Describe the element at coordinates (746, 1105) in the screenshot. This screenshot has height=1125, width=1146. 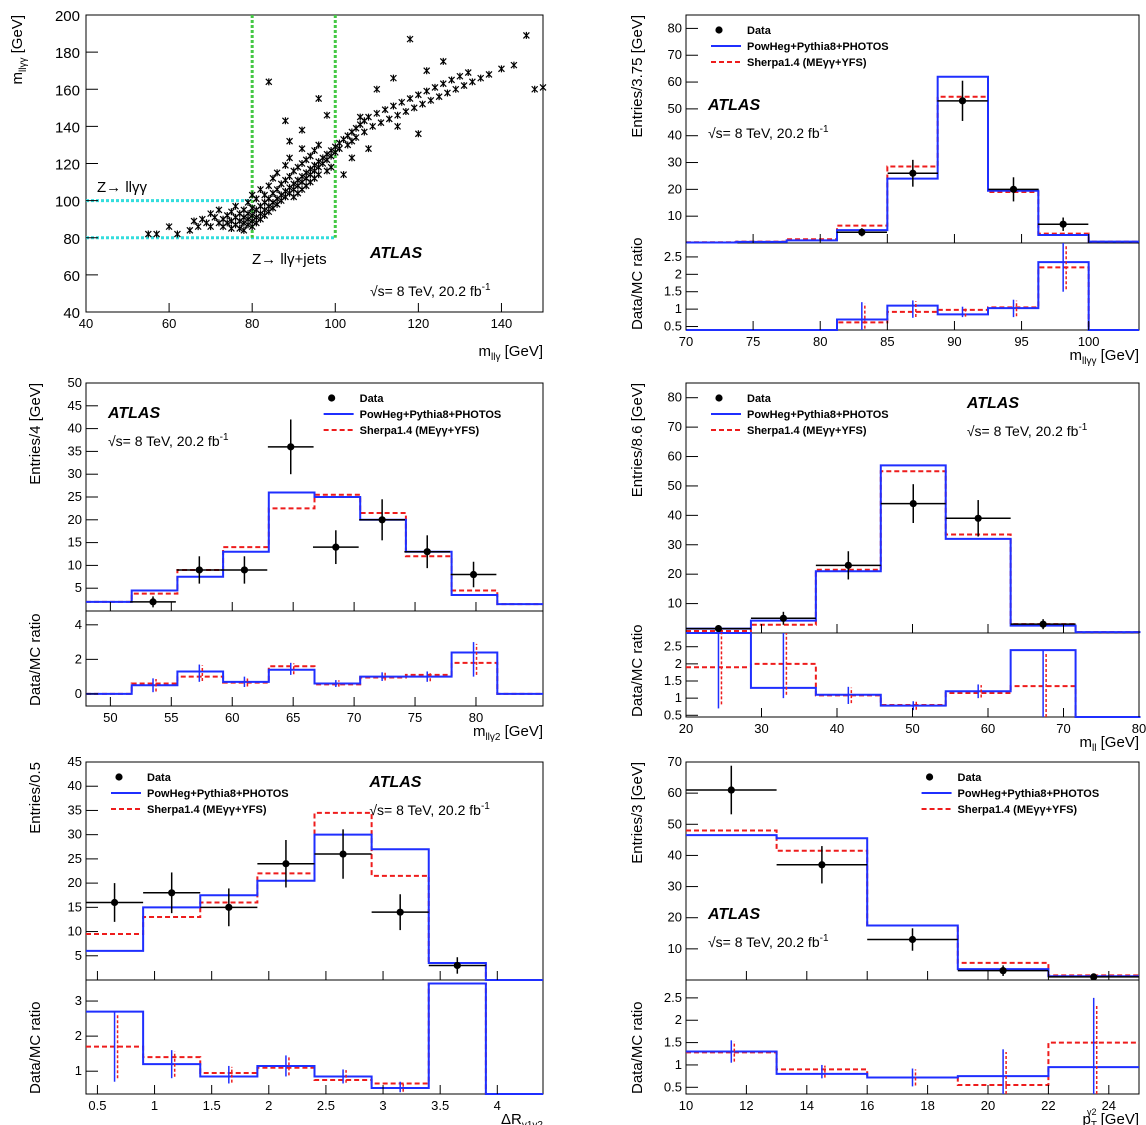
I see `x-tick-label: 12` at that location.